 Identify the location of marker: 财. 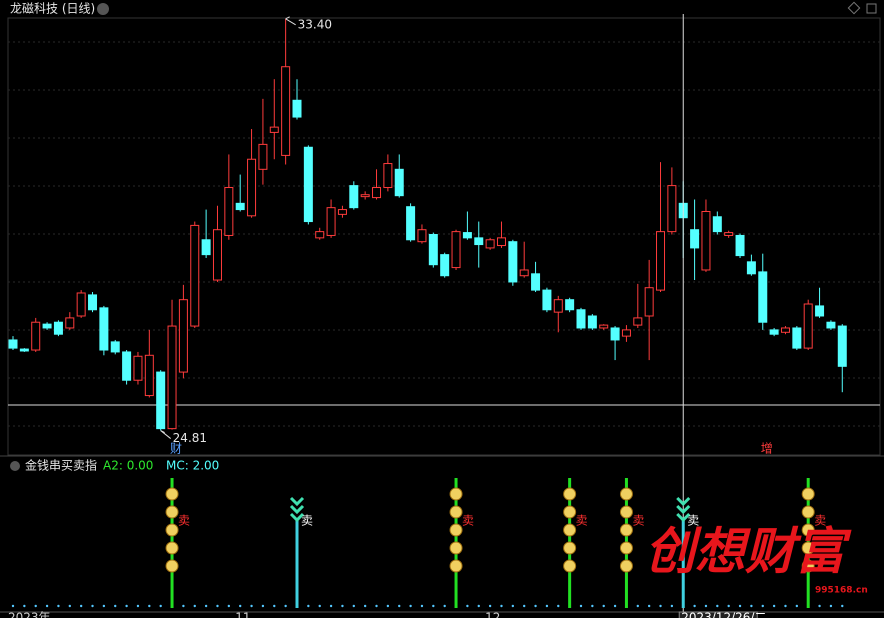
(176, 449).